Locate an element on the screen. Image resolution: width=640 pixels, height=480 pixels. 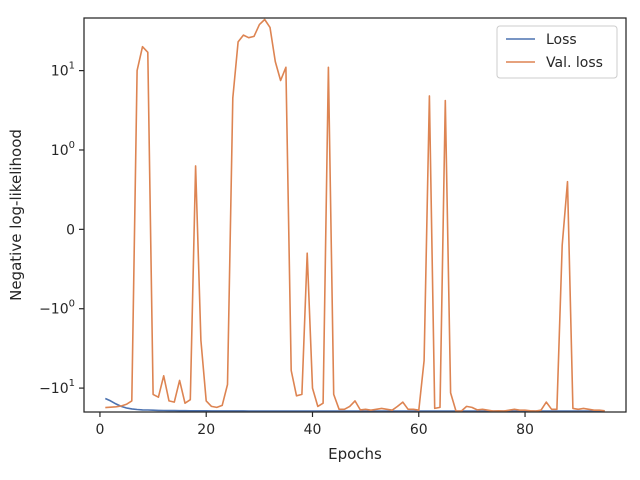
legend-label-val-loss: Val. loss is located at coordinates (574, 63).